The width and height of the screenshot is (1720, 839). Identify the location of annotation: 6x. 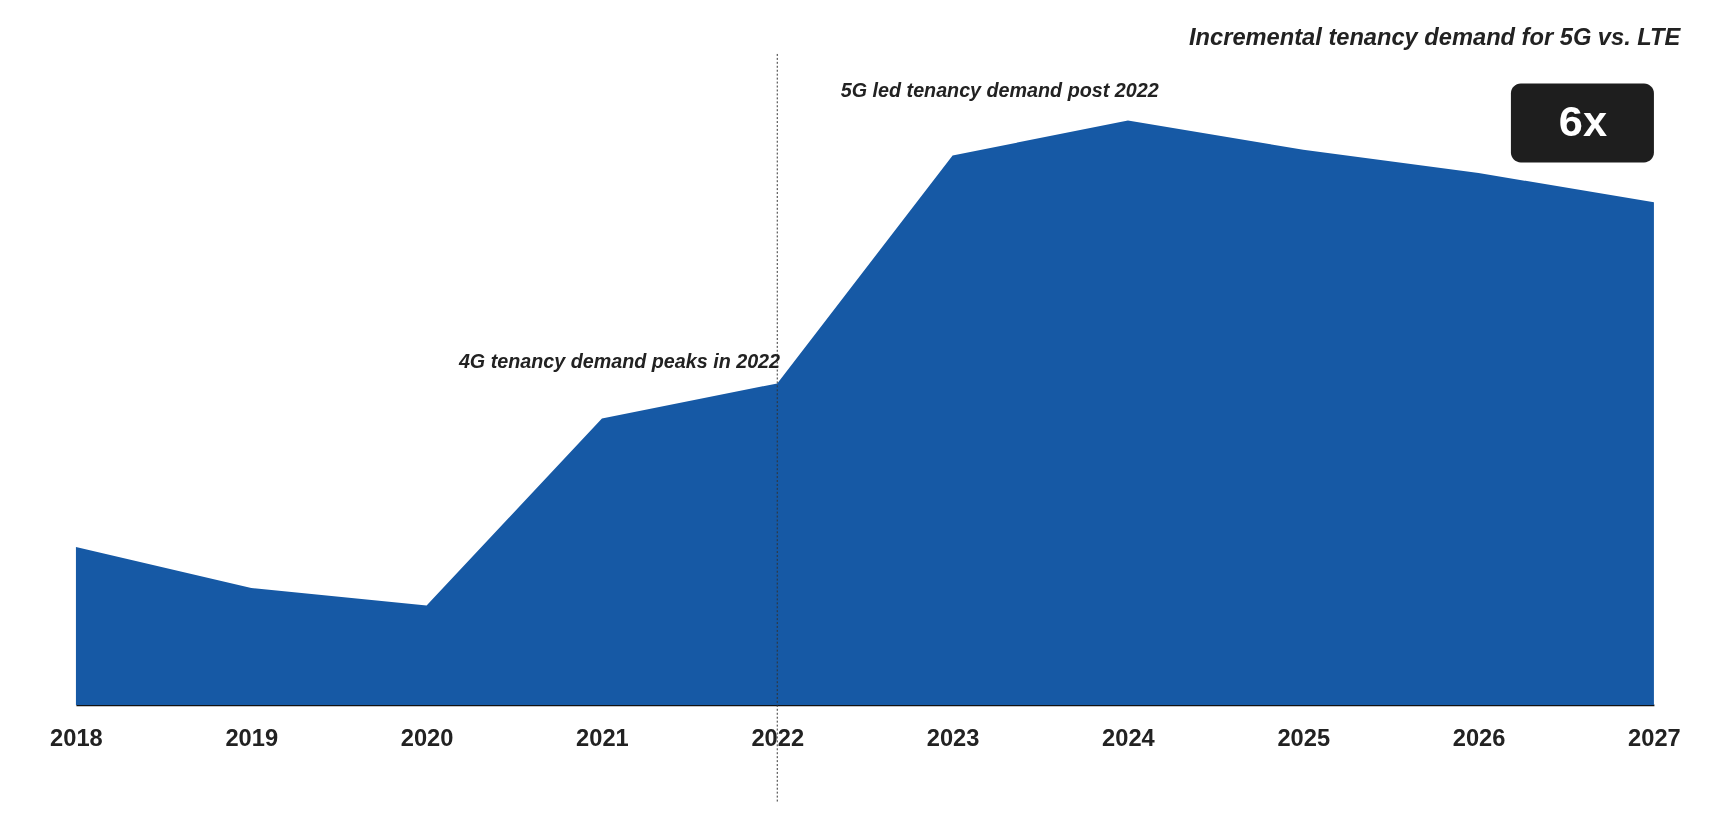
(1583, 120).